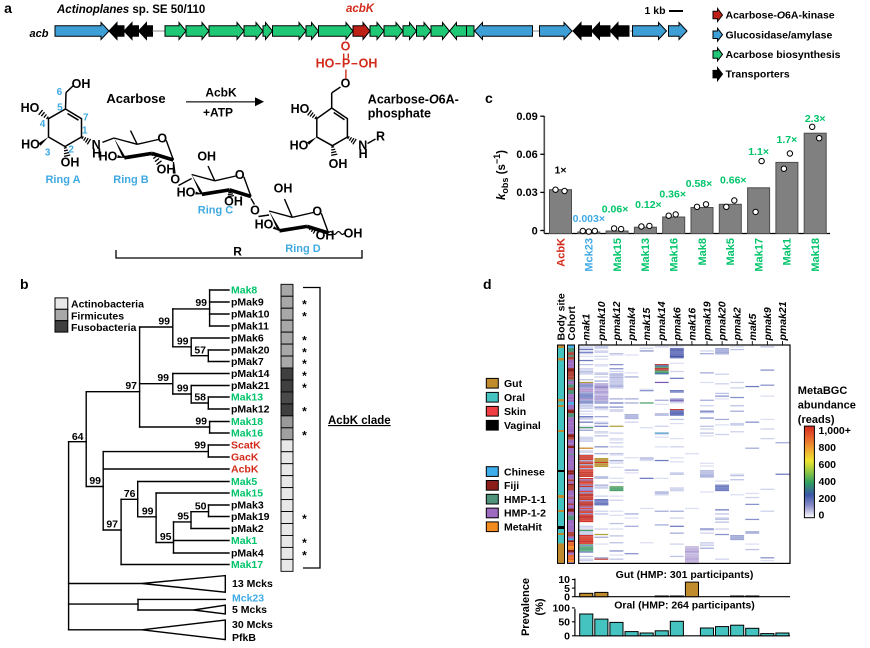 The image size is (870, 648). What do you see at coordinates (835, 431) in the screenshot?
I see `svg-text: 1,000+` at bounding box center [835, 431].